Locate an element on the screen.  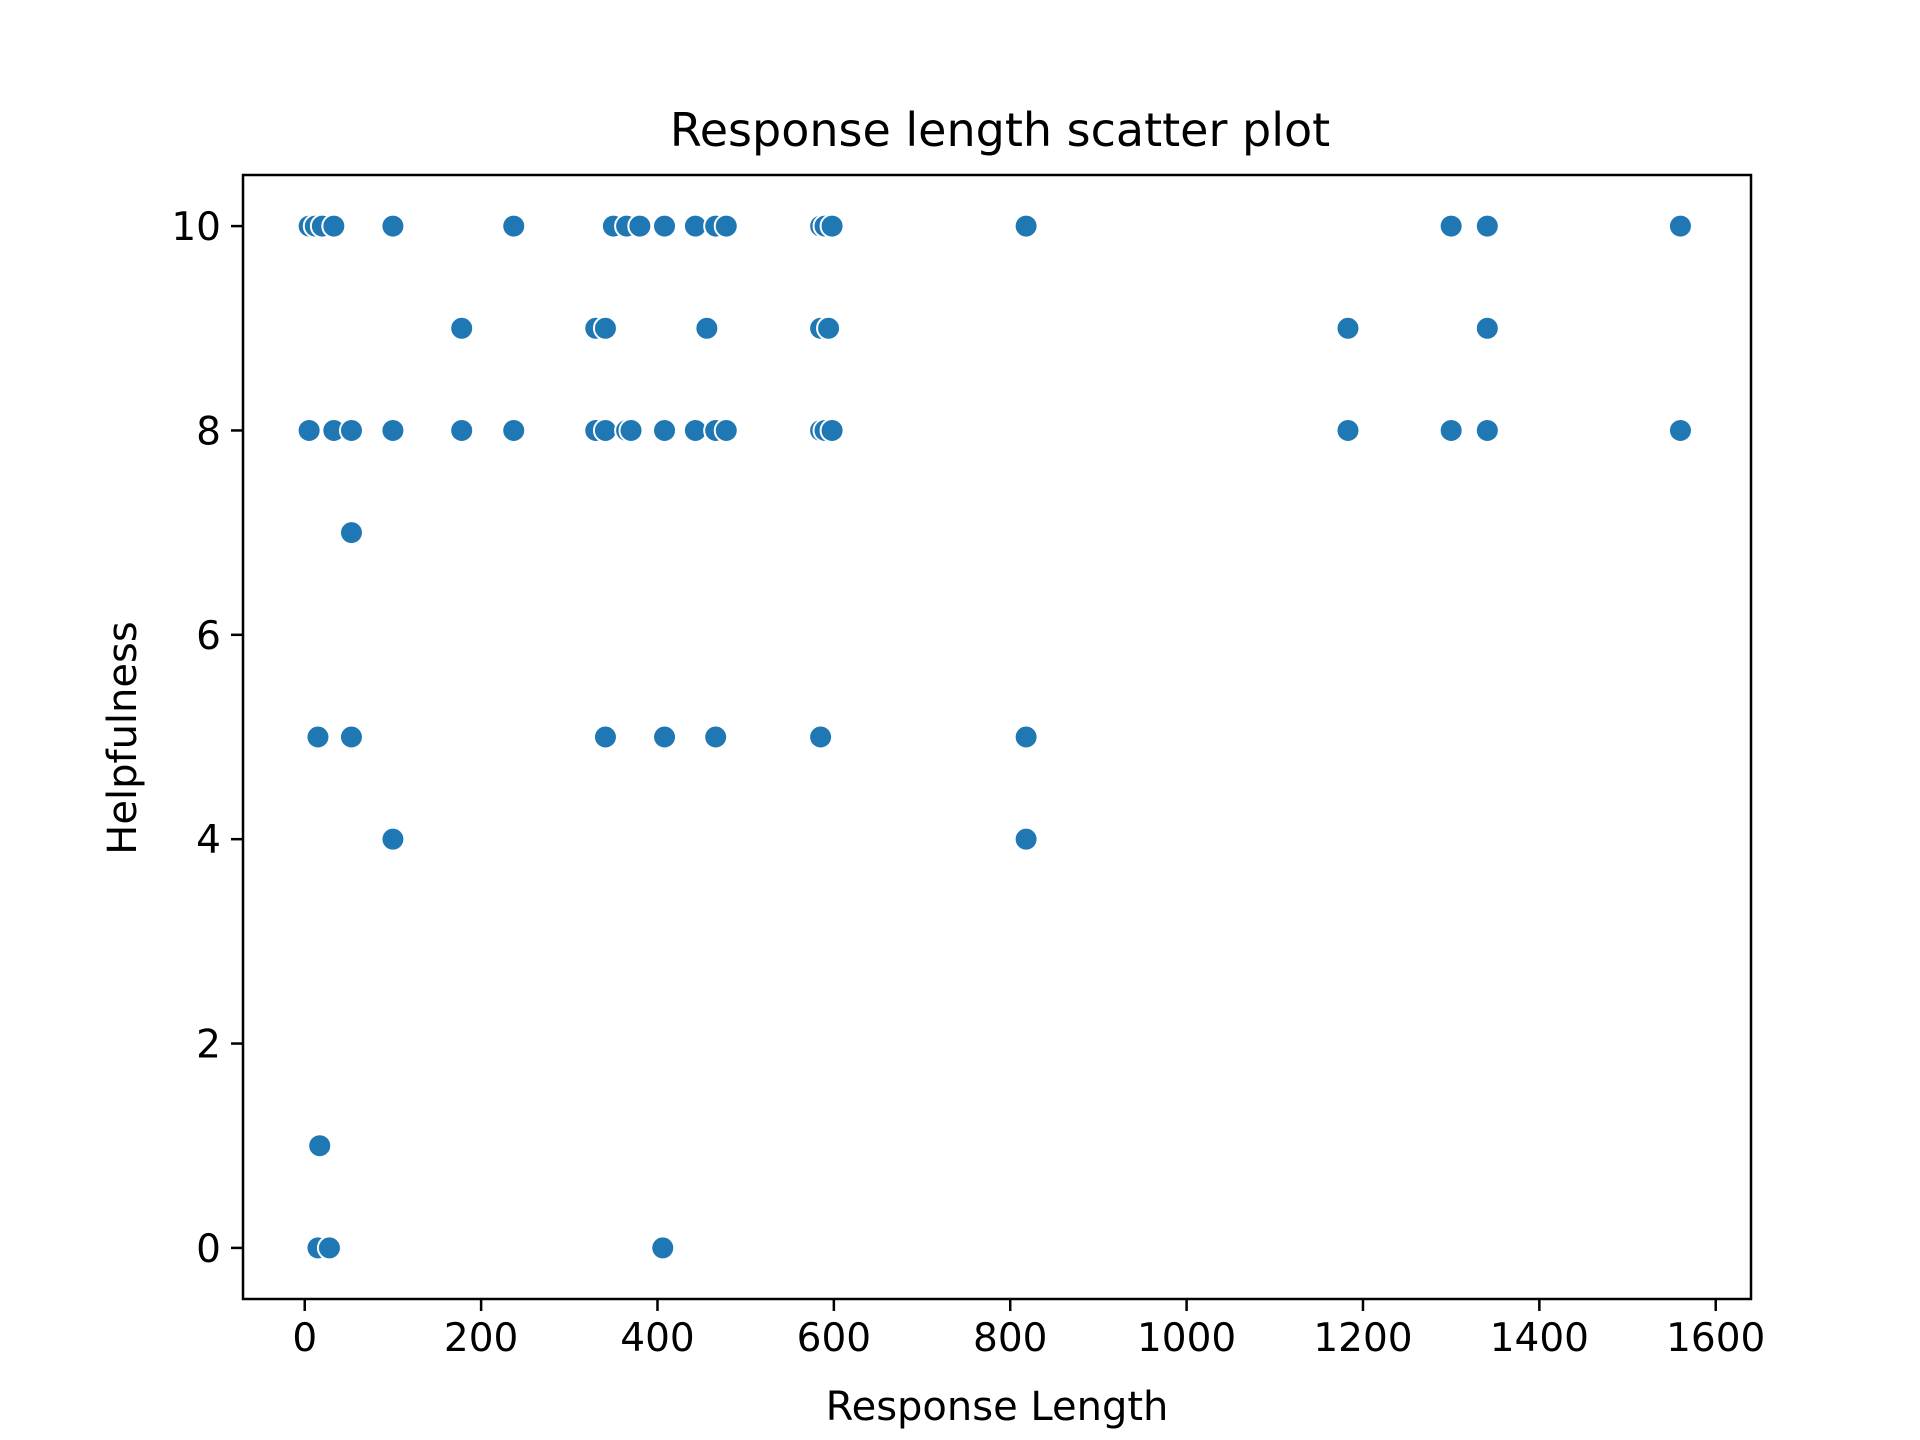
x-axis: 0 200 400 600 800 1000 1200 1400 1600 is located at coordinates (1028, 1330).